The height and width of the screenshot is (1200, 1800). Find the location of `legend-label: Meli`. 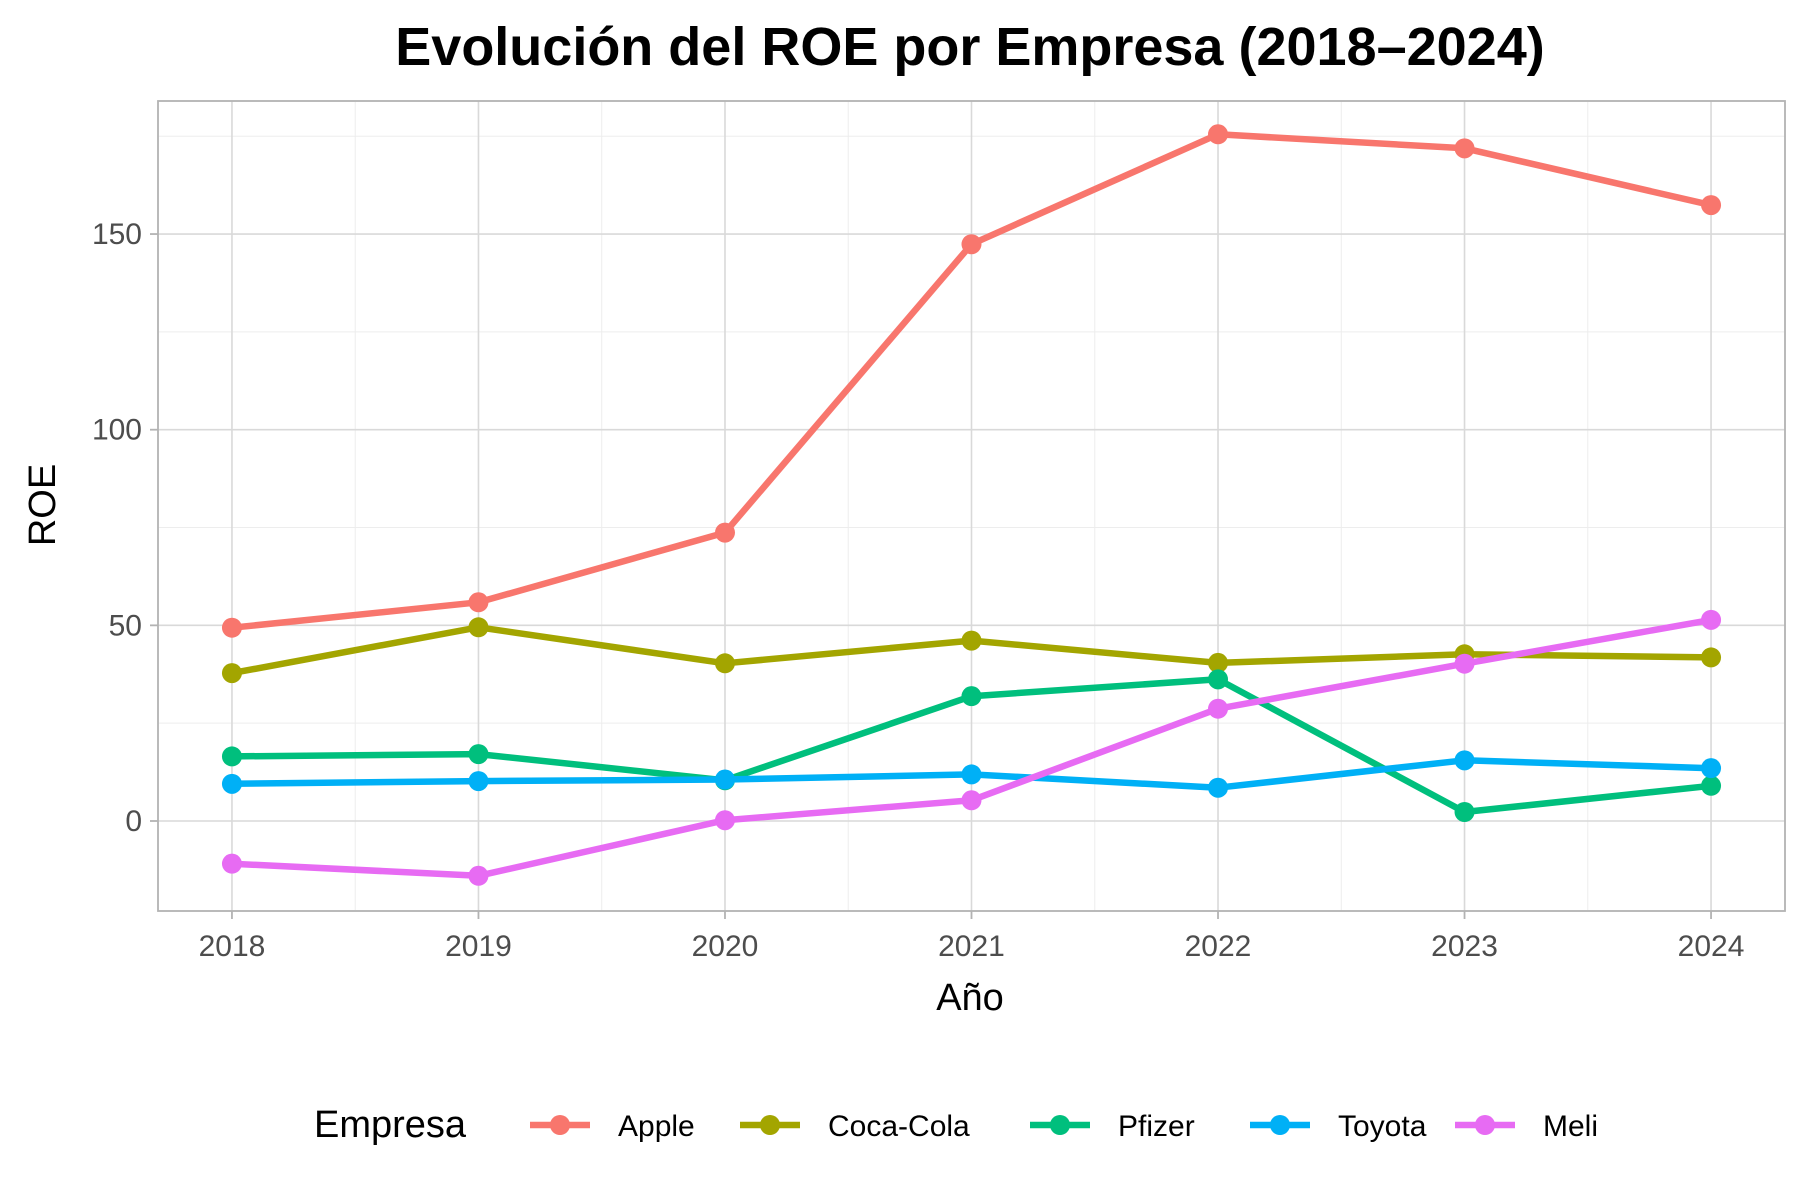

legend-label: Meli is located at coordinates (1570, 1126).